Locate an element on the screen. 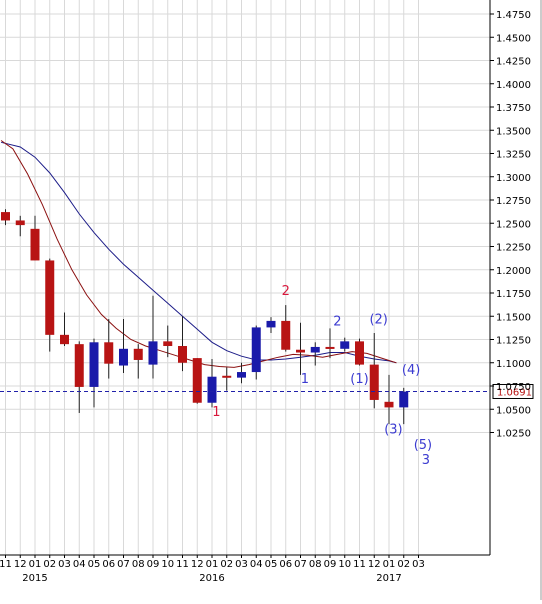  y-tick-label: 1.0250 is located at coordinates (513, 434).